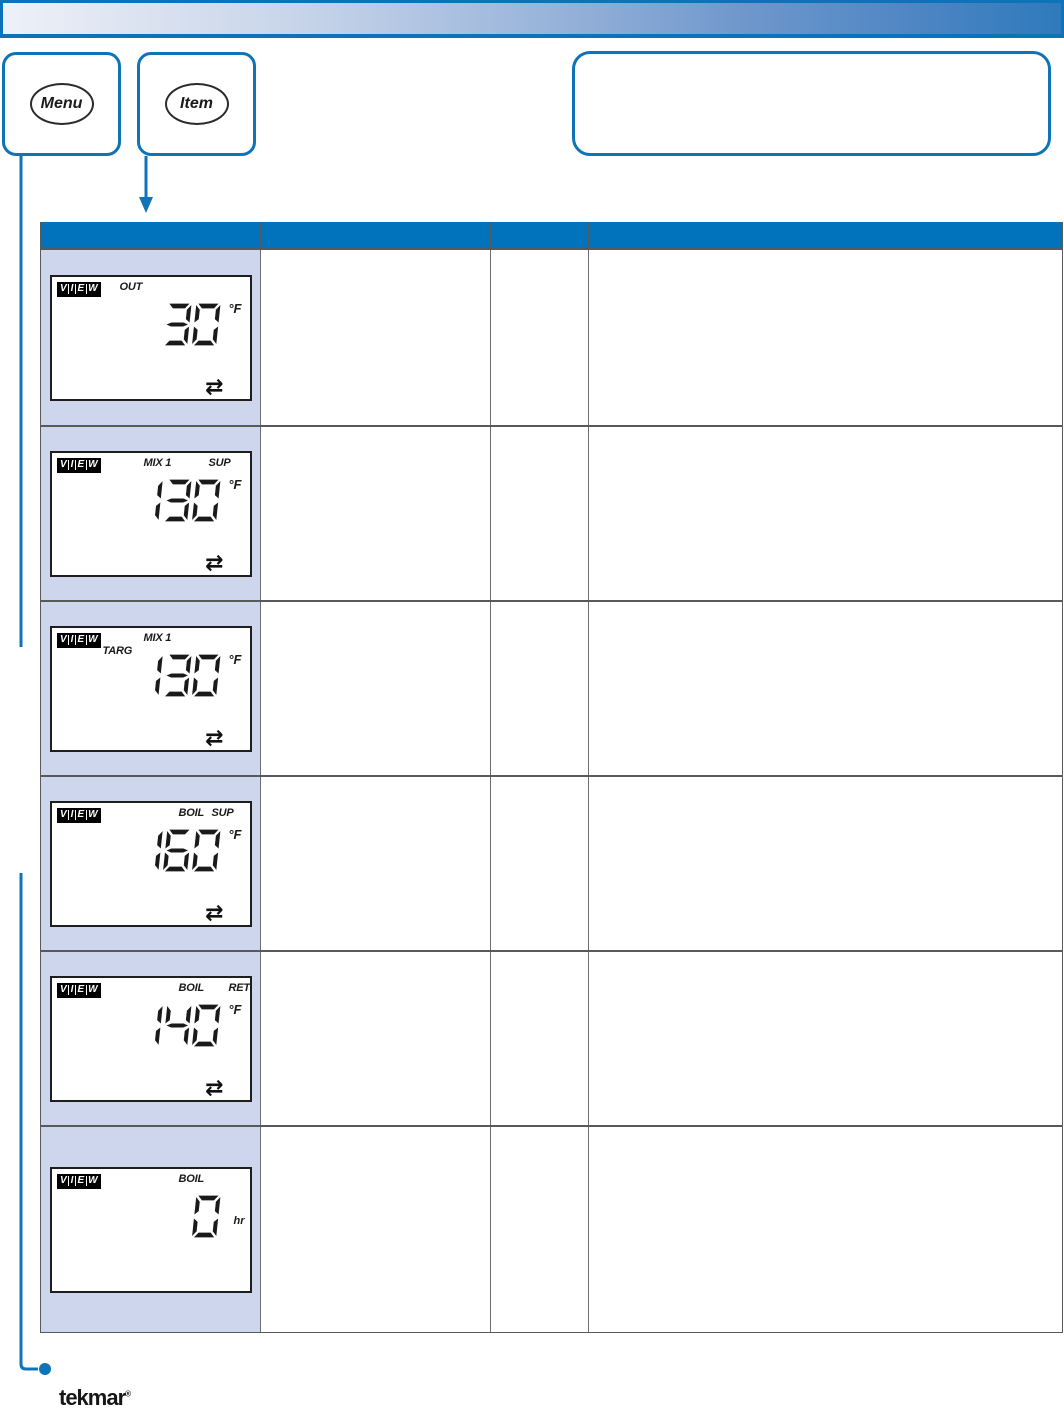 The width and height of the screenshot is (1064, 1415). I want to click on table-header-row, so click(551, 236).